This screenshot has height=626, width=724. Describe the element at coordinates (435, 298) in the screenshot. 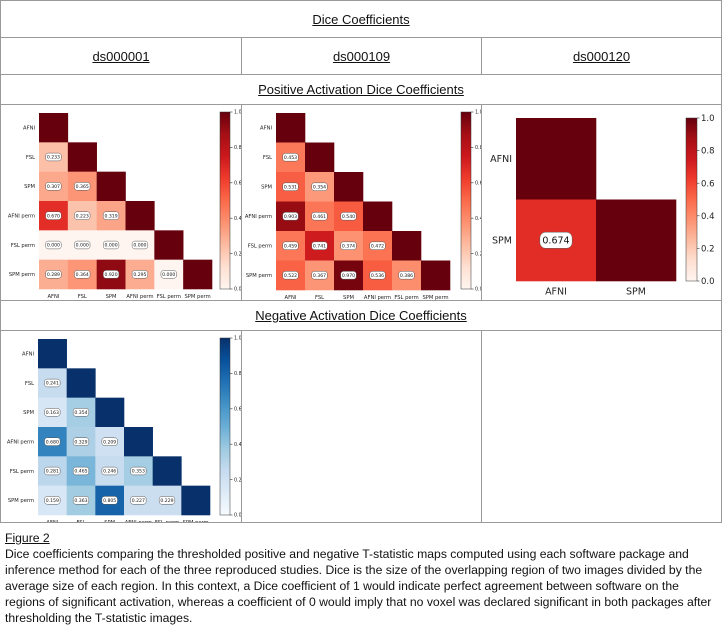

I see `x-tick-label: SPM perm` at that location.